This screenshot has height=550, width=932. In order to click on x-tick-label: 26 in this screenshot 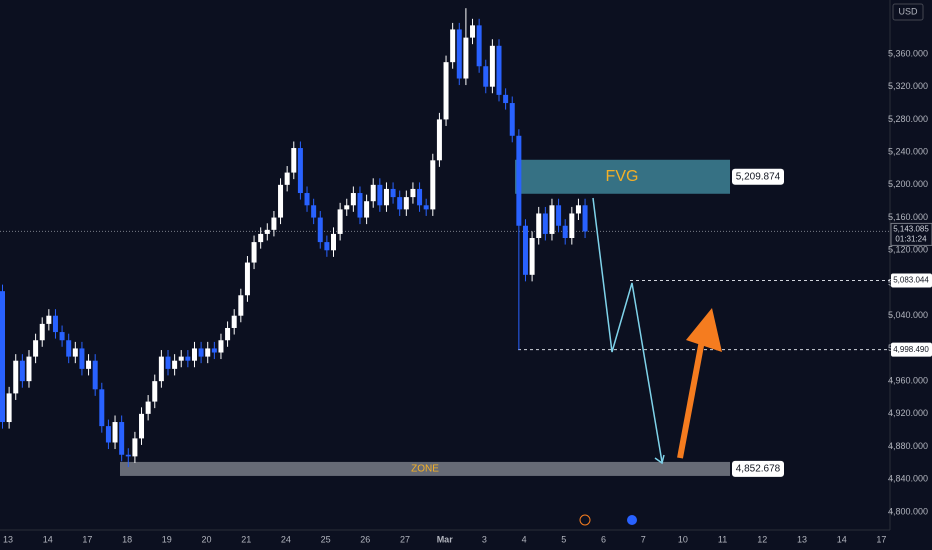, I will do `click(365, 539)`.